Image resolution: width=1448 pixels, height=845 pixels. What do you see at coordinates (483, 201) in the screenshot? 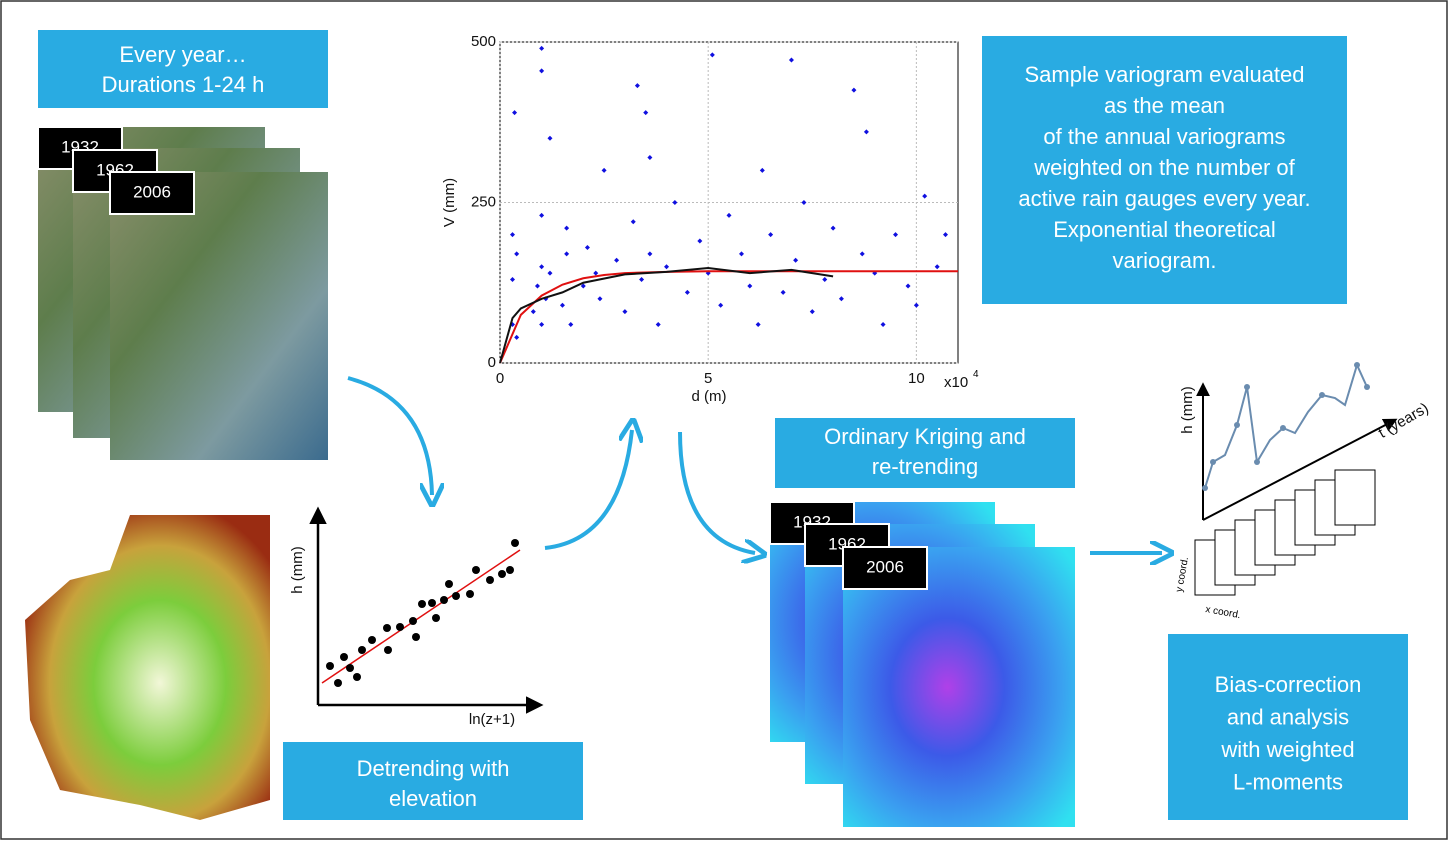
I see `y-tick-label: 250` at bounding box center [483, 201].